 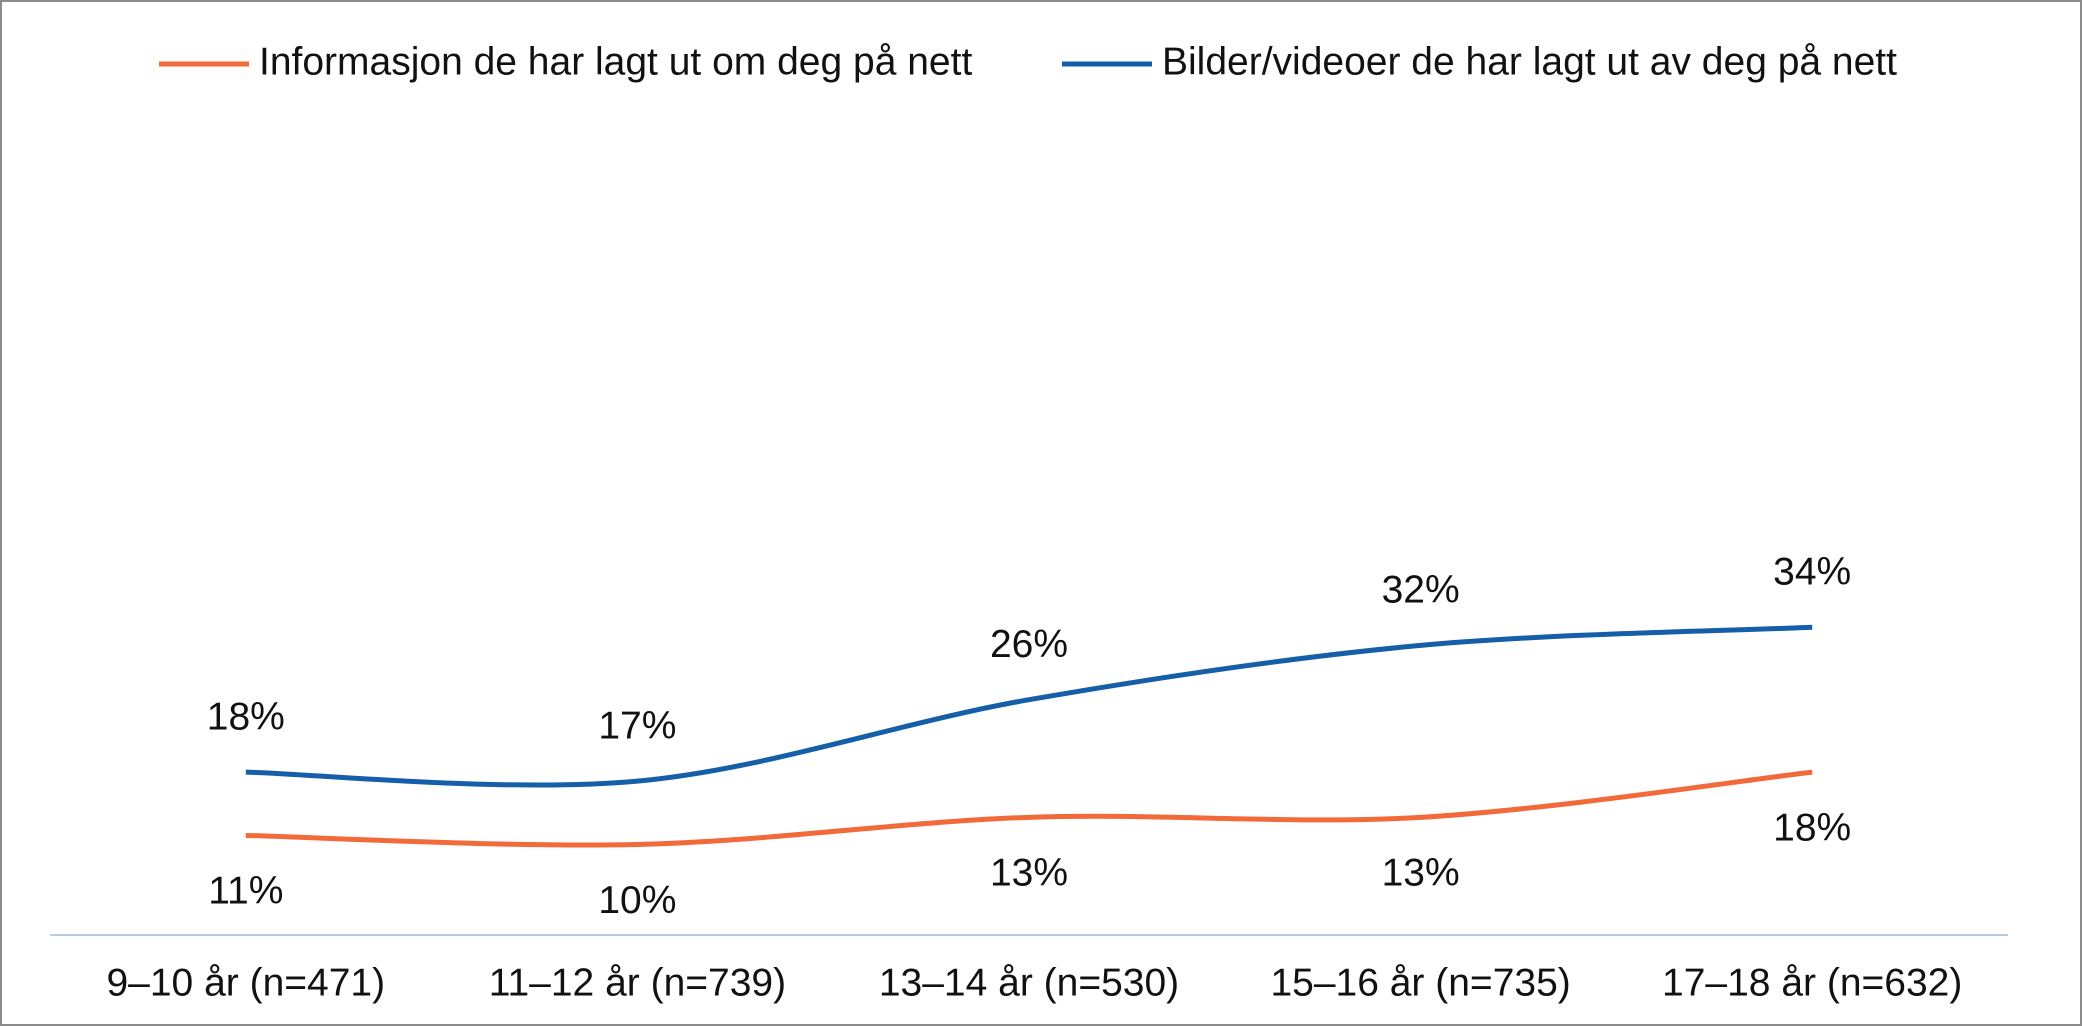 What do you see at coordinates (1421, 590) in the screenshot?
I see `data-label: 32%` at bounding box center [1421, 590].